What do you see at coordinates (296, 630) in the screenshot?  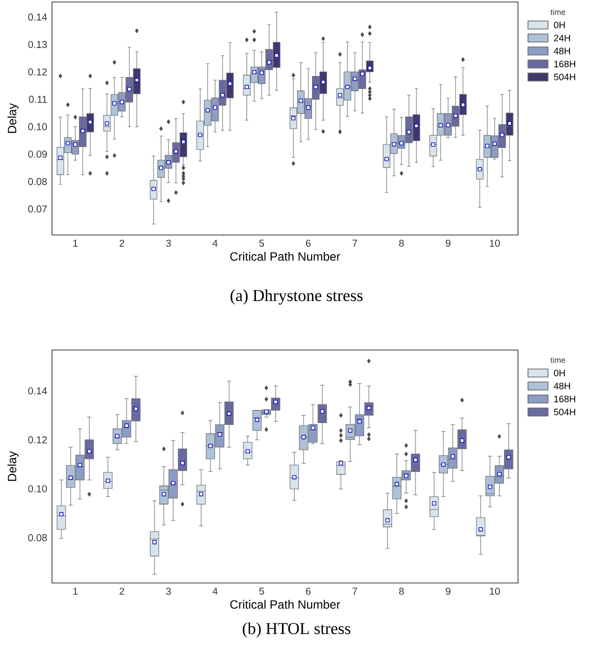 I see `text: (b) HTOL stress` at bounding box center [296, 630].